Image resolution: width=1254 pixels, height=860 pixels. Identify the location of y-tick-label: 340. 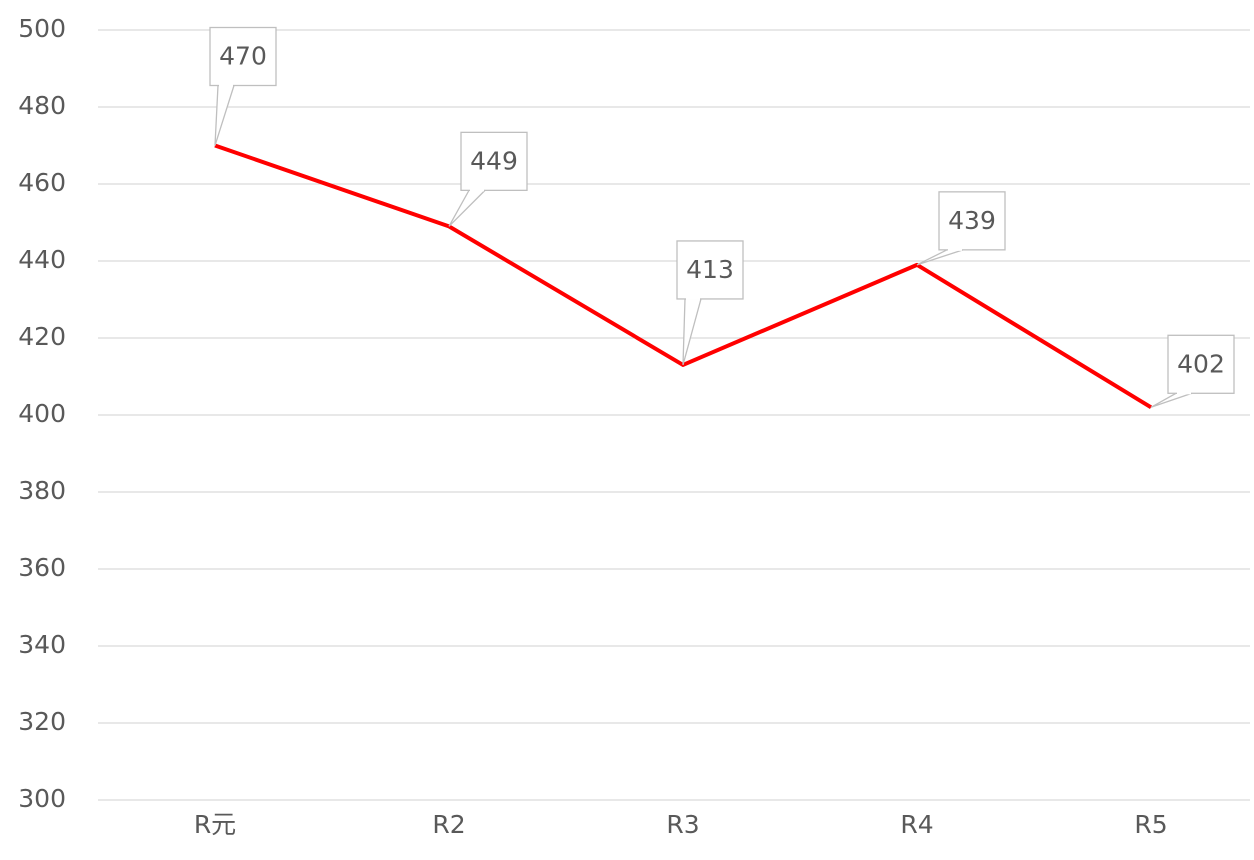
(42, 644).